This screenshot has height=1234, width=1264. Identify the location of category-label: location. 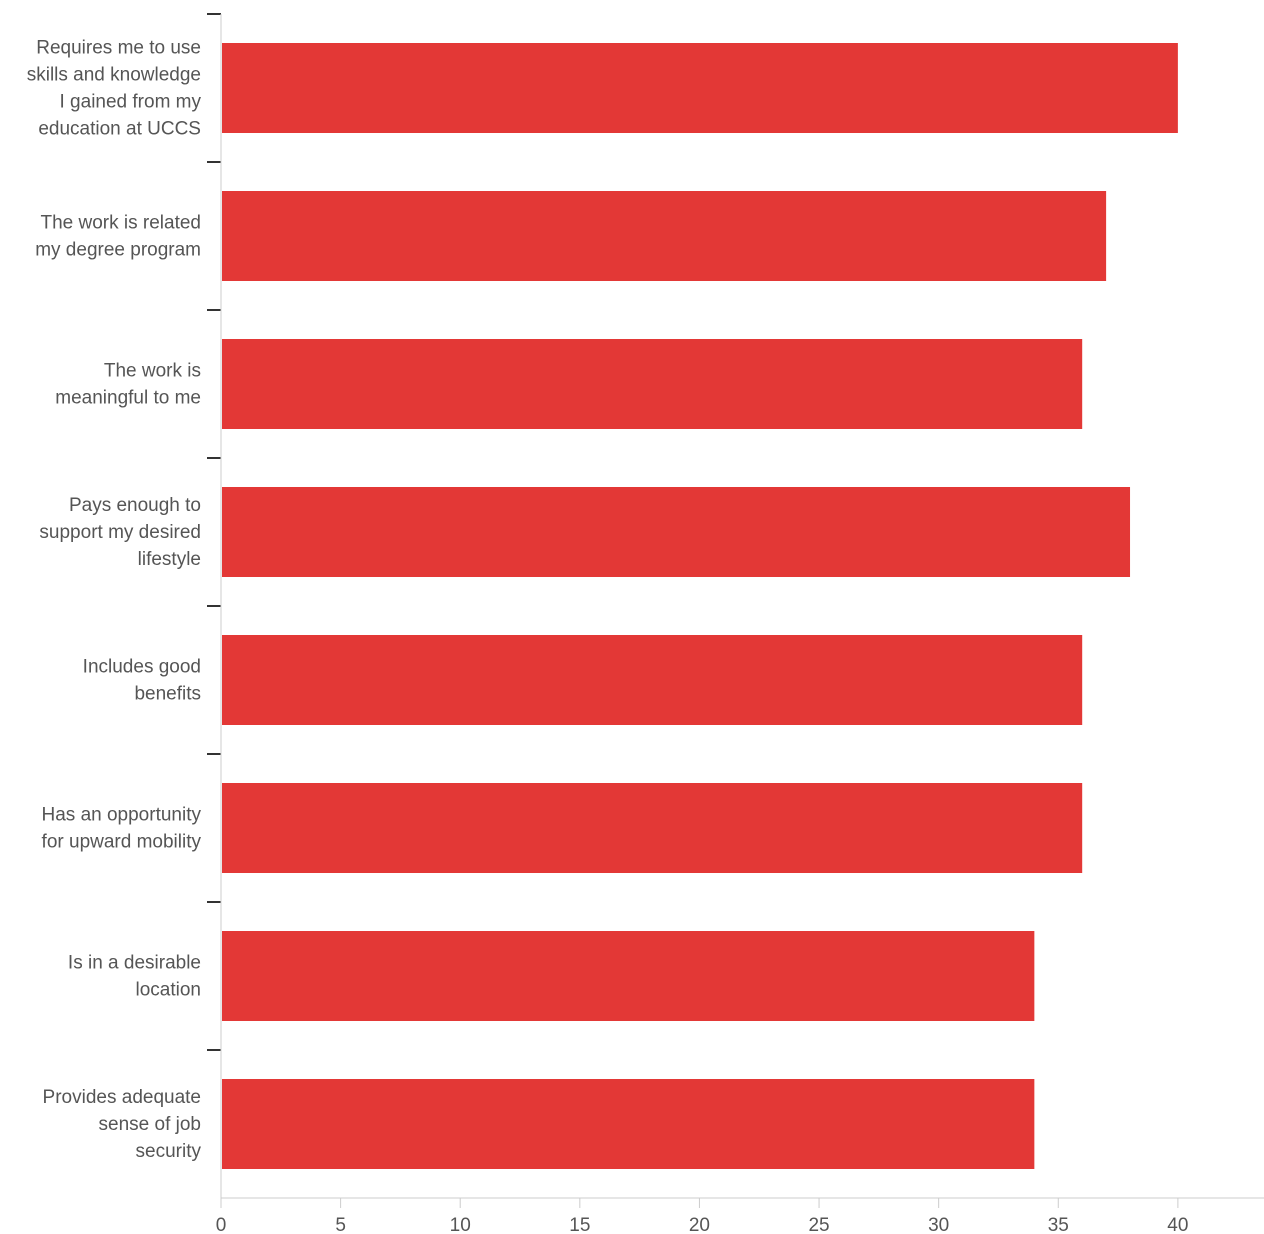
(169, 990).